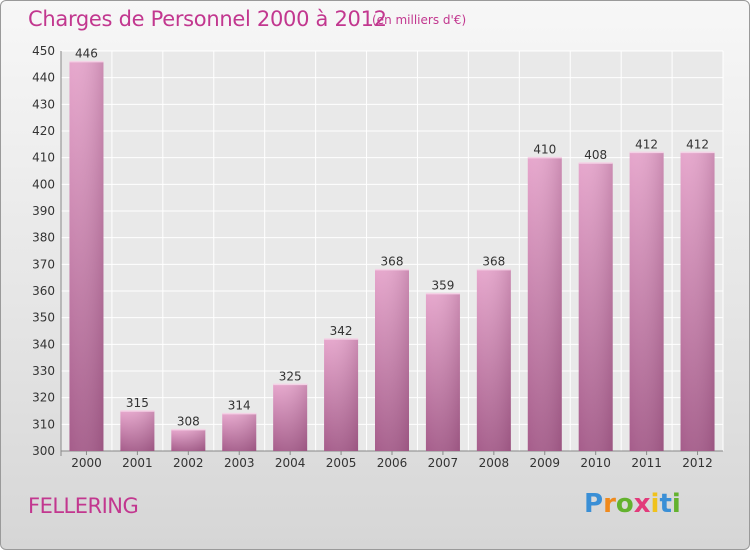 The image size is (750, 550). Describe the element at coordinates (43, 371) in the screenshot. I see `y-tick-label: 330` at that location.